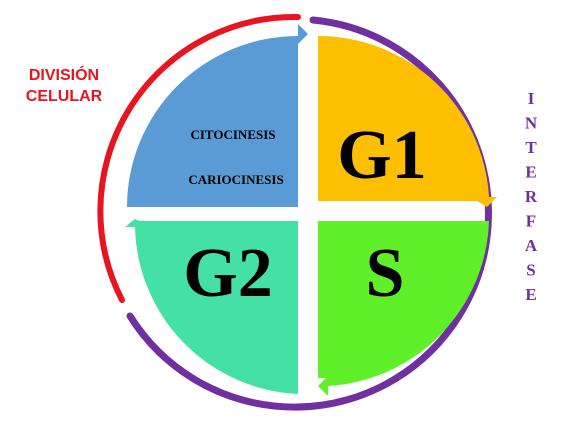 The height and width of the screenshot is (442, 562). What do you see at coordinates (232, 134) in the screenshot?
I see `citocinesis-label: CITOCINESIS` at bounding box center [232, 134].